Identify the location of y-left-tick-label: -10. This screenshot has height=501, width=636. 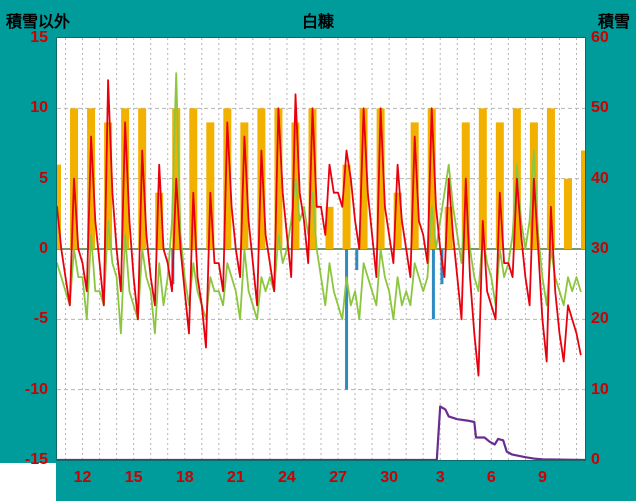
(36, 389).